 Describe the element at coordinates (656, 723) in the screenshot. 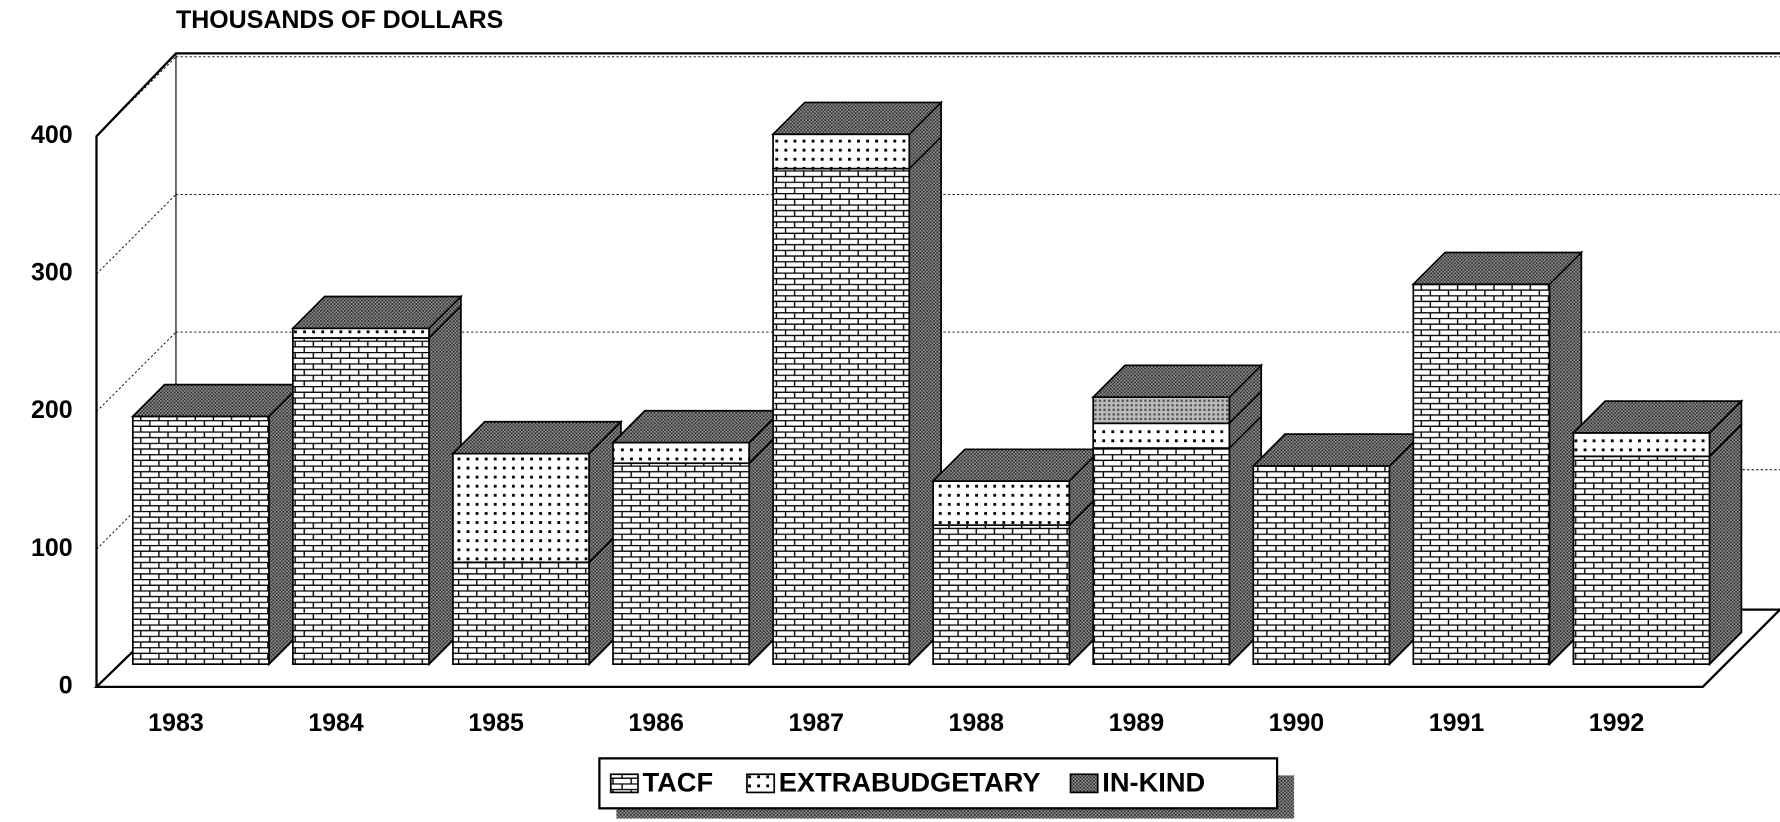

I see `x-tick-label: 1986` at that location.